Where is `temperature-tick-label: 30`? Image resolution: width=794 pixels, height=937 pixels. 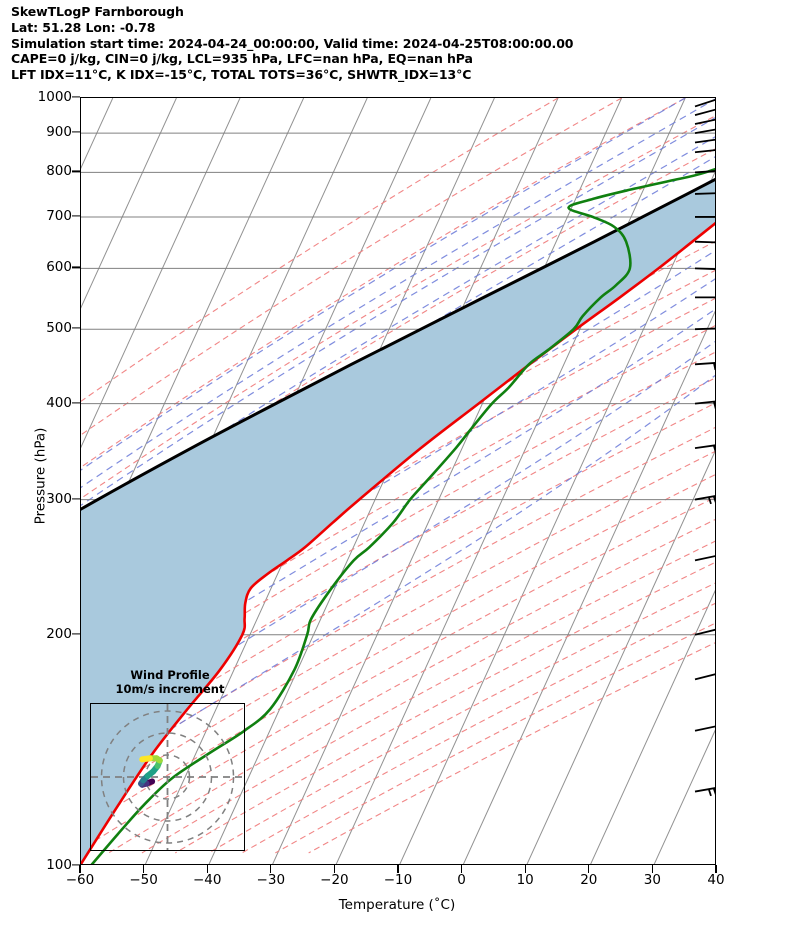
temperature-tick-label: 30 is located at coordinates (652, 880).